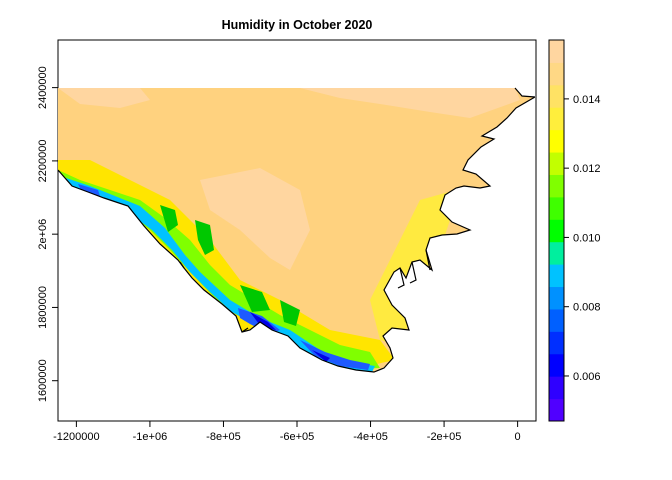 This screenshot has width=672, height=480. I want to click on legend-tick-label: 0.006, so click(587, 377).